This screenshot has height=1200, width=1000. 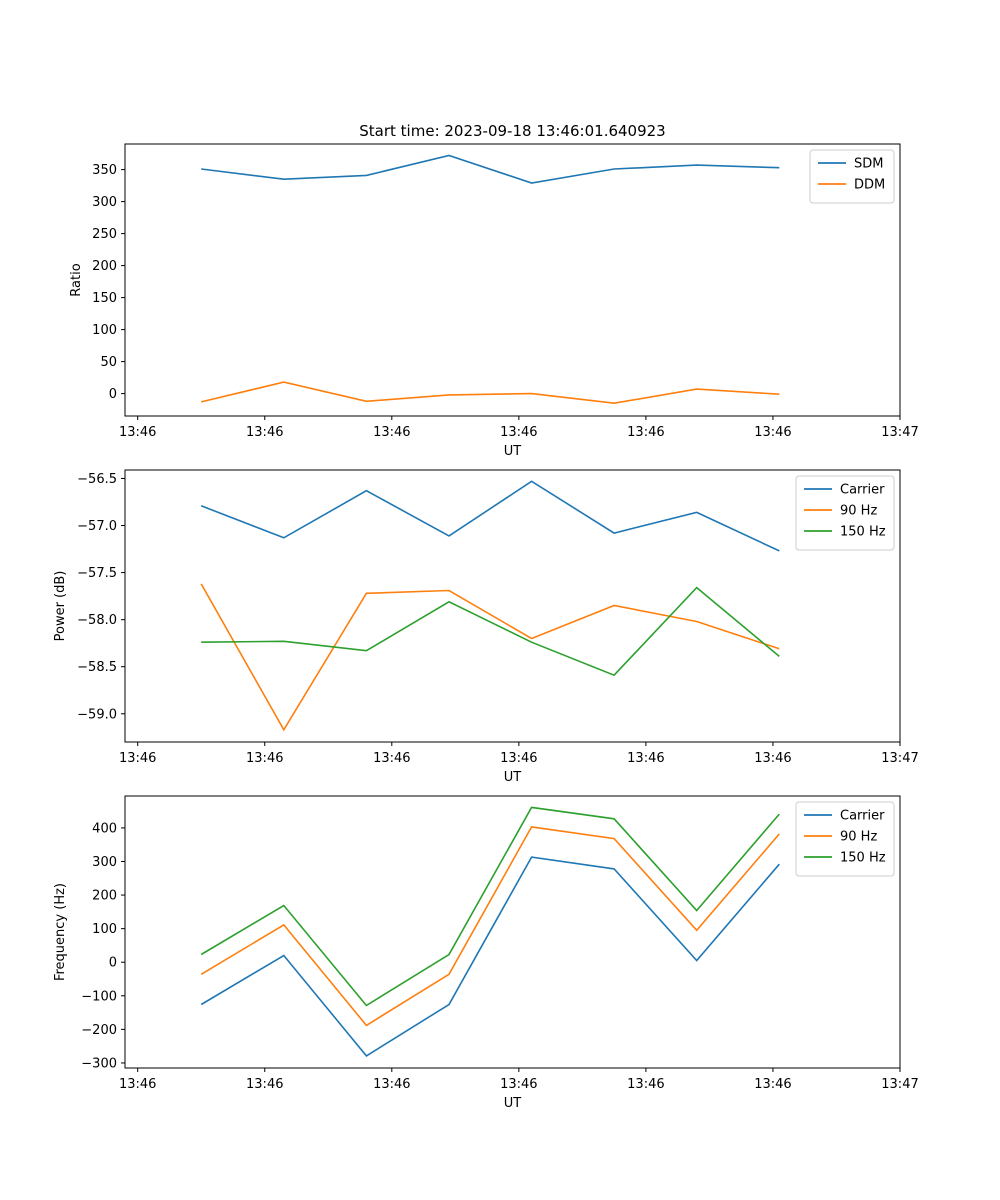 I want to click on frequency-series-90-hz-line, so click(x=490, y=926).